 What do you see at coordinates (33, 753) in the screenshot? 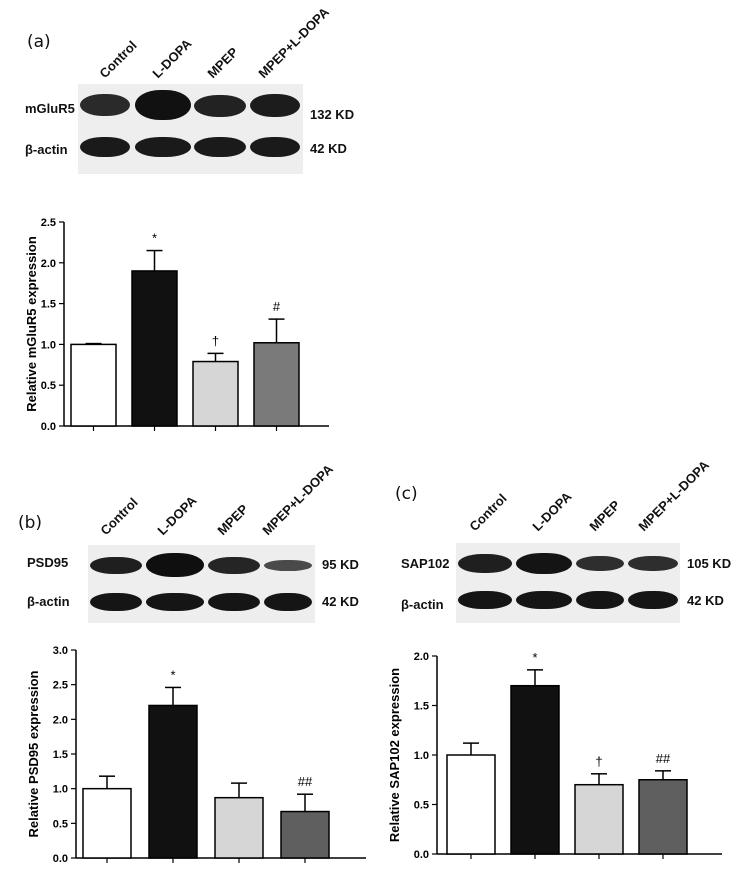
I see `y-axis-label: Relative PSD95 expression` at bounding box center [33, 753].